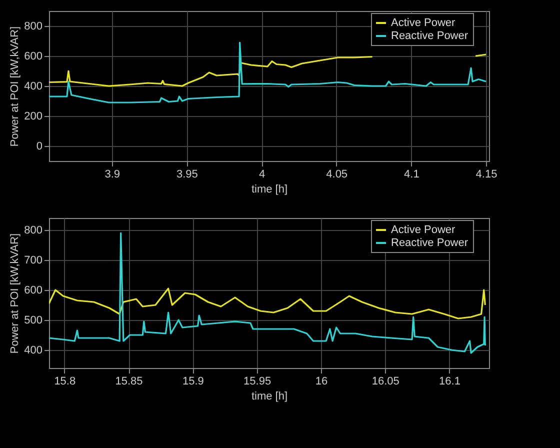 This screenshot has width=560, height=448. Describe the element at coordinates (258, 382) in the screenshot. I see `x-tick-label: 15.95` at that location.